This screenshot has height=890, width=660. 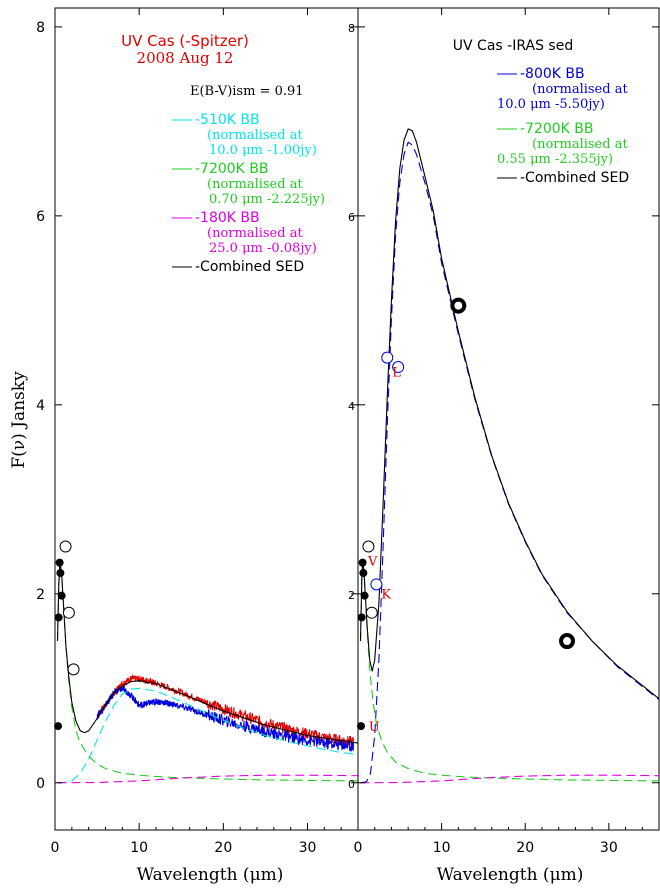 What do you see at coordinates (351, 784) in the screenshot?
I see `right-ytick-label: 0` at bounding box center [351, 784].